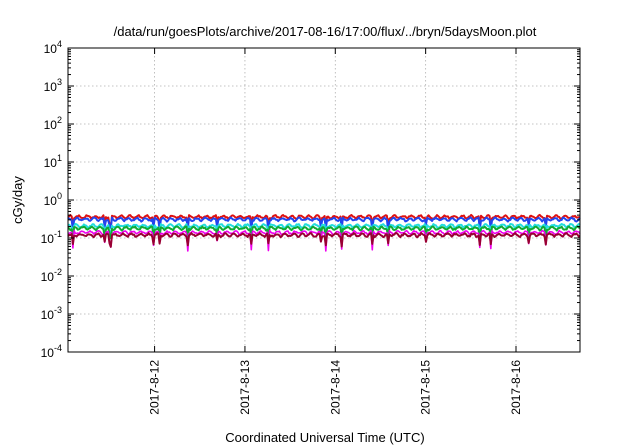 The height and width of the screenshot is (448, 640). What do you see at coordinates (155, 387) in the screenshot?
I see `x-tick-label: 2017-8-12` at bounding box center [155, 387].